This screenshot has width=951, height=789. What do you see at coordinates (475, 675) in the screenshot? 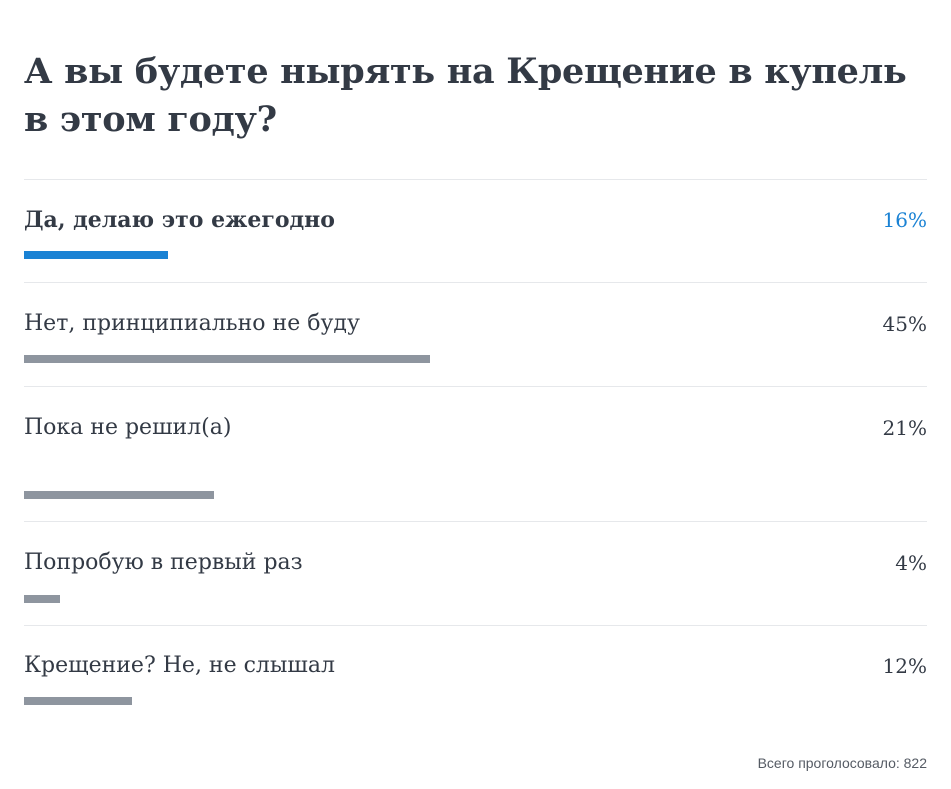
I see `poll-option-never-heard: Крещение? Не, не слышал 12%` at bounding box center [475, 675].